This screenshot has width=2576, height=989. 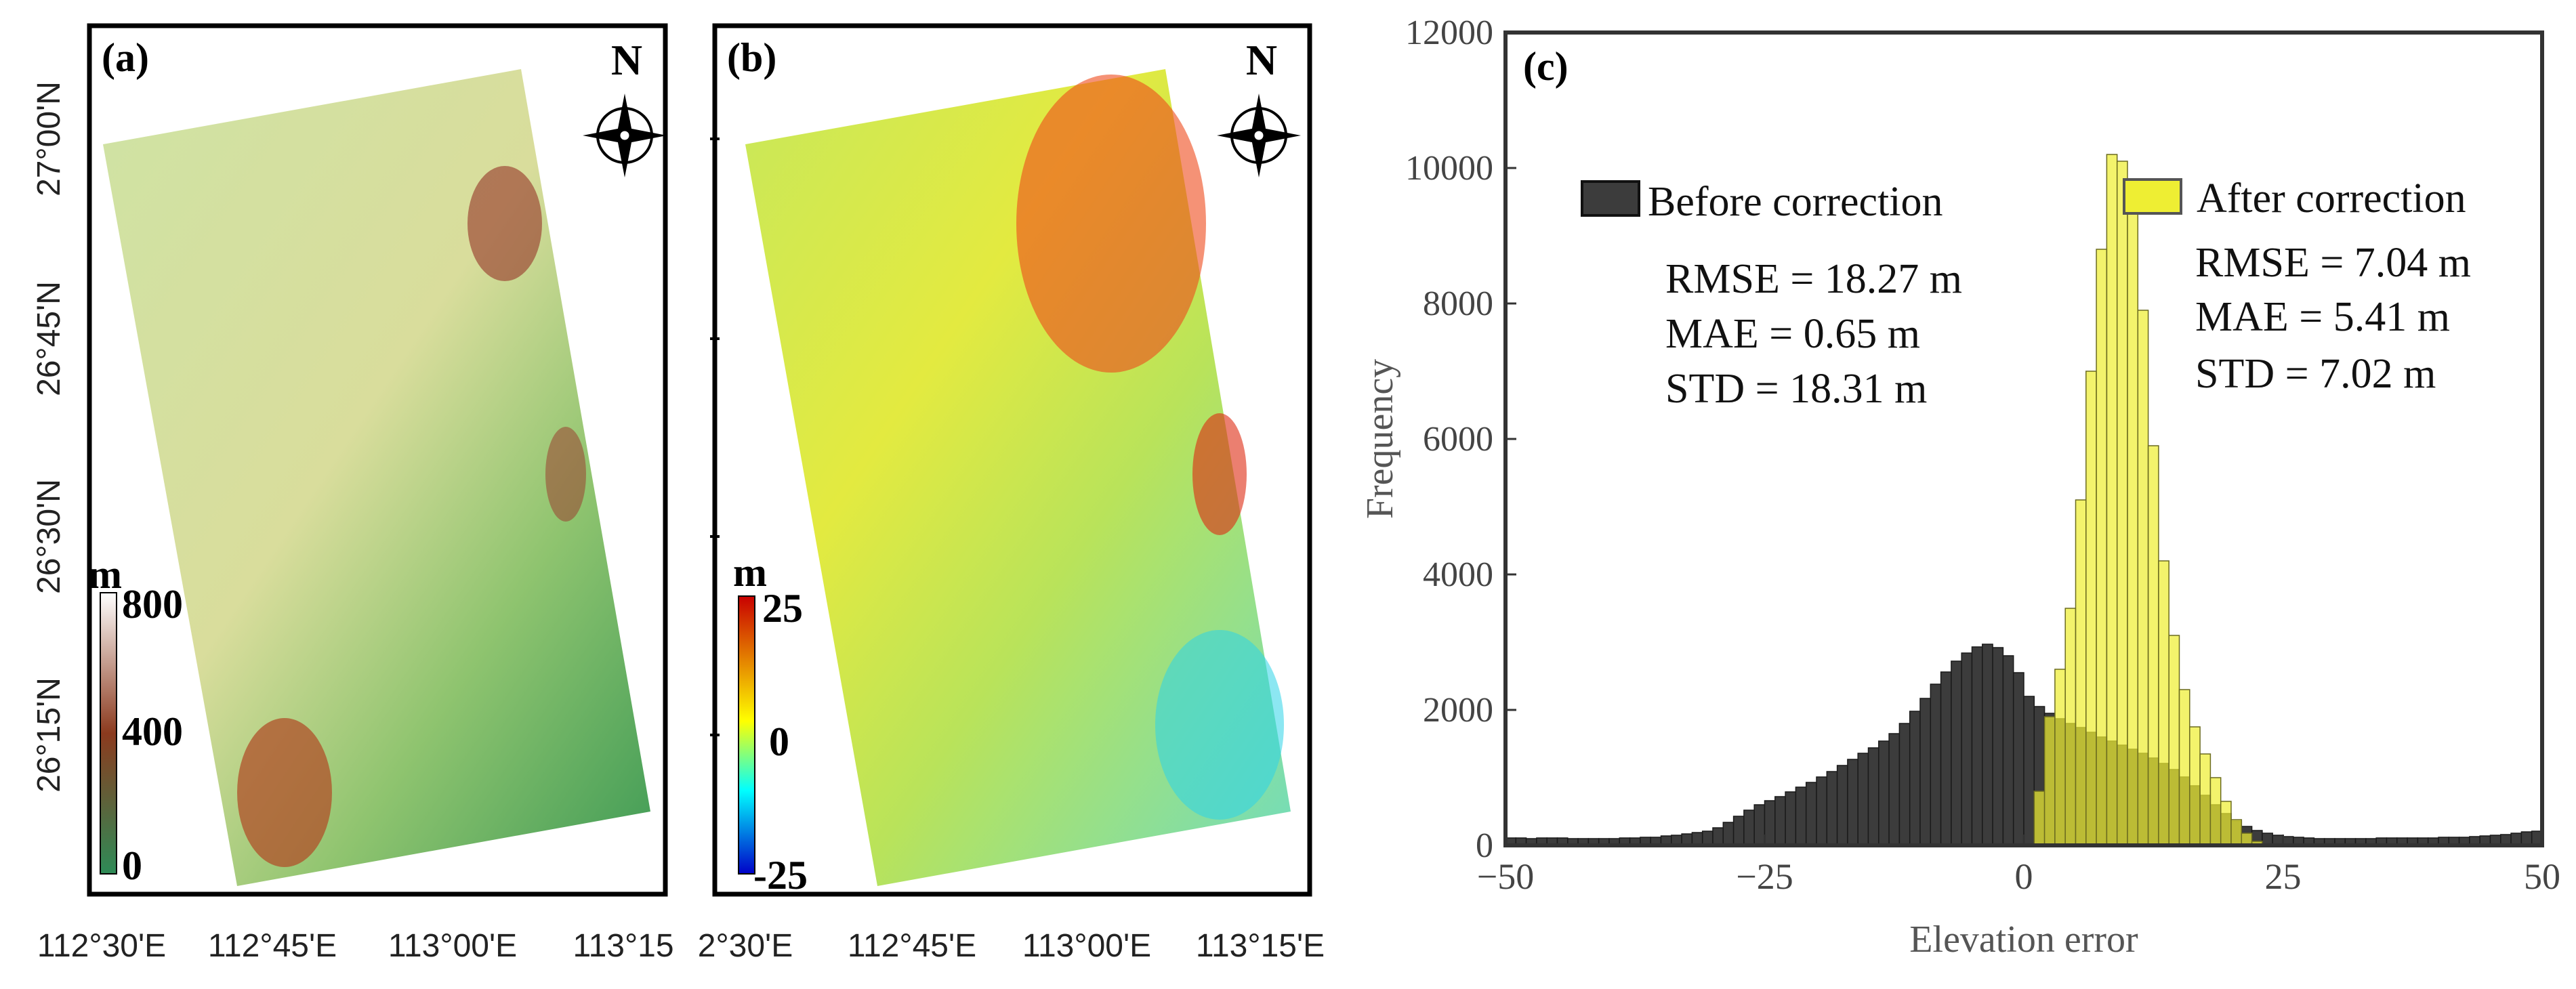 What do you see at coordinates (751, 57) in the screenshot?
I see `panel-b-label: (b)` at bounding box center [751, 57].